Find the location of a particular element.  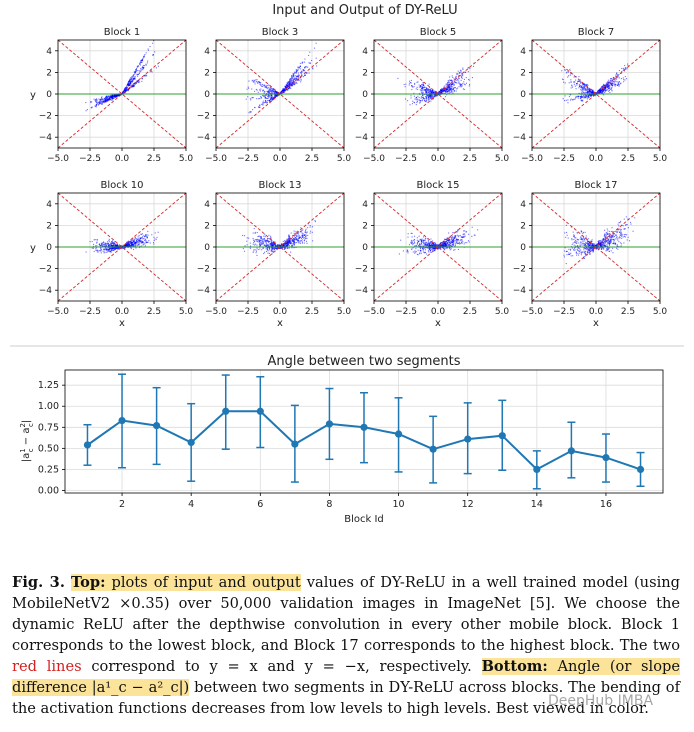

x-tick-label: 5.0 is located at coordinates (660, 159).